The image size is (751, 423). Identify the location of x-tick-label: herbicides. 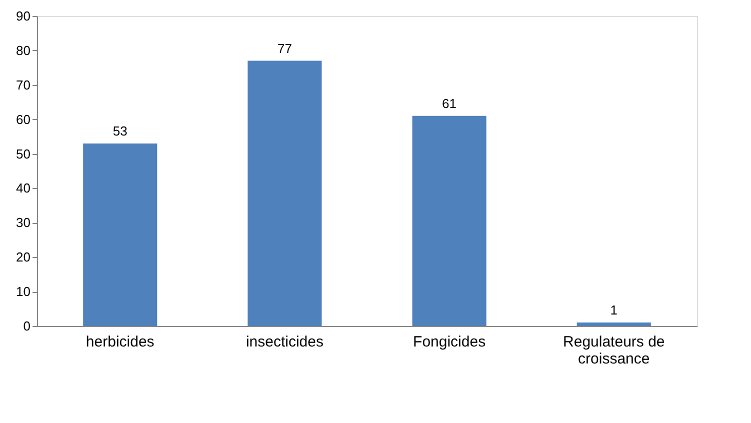
(120, 342).